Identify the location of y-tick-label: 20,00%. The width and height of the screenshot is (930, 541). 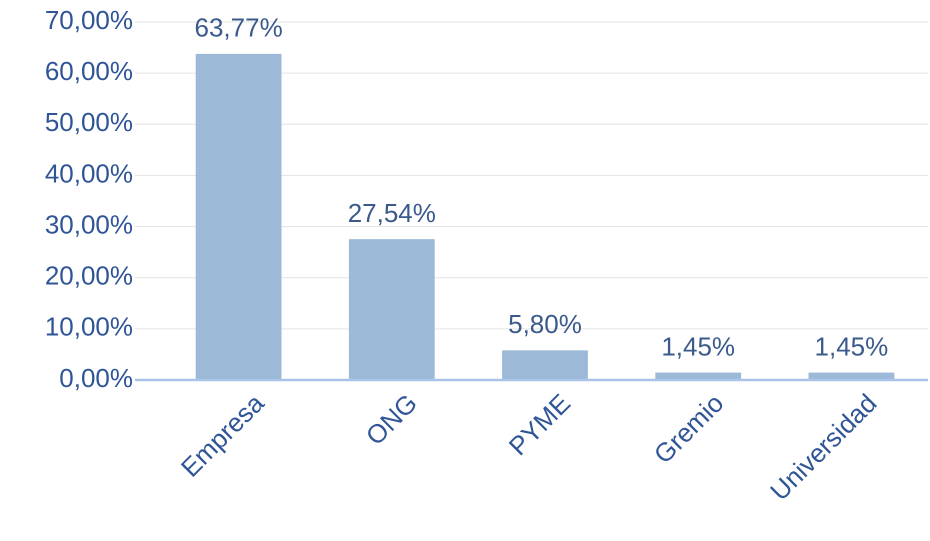
(89, 276).